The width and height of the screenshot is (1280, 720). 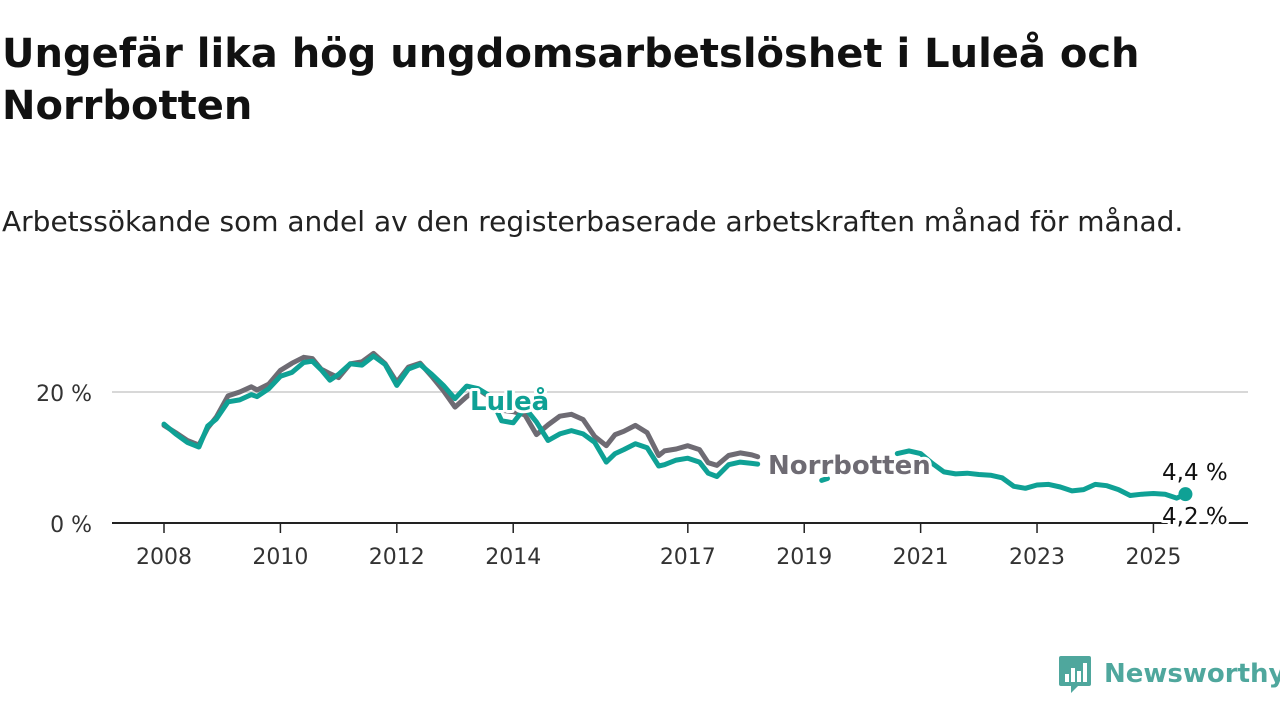 I want to click on x-tick-label: 2025, so click(x=1153, y=557).